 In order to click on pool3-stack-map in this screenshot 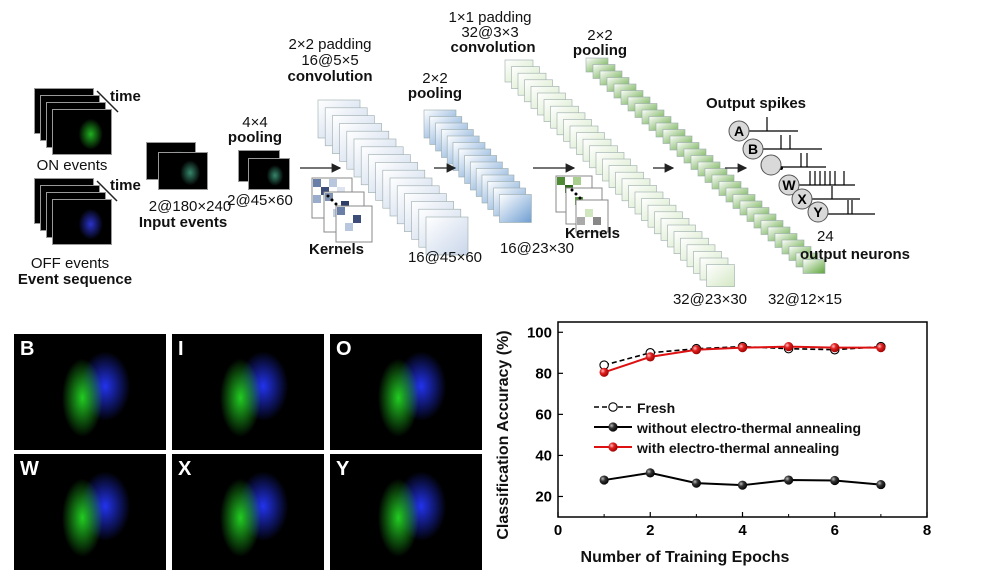, I will do `click(814, 266)`.